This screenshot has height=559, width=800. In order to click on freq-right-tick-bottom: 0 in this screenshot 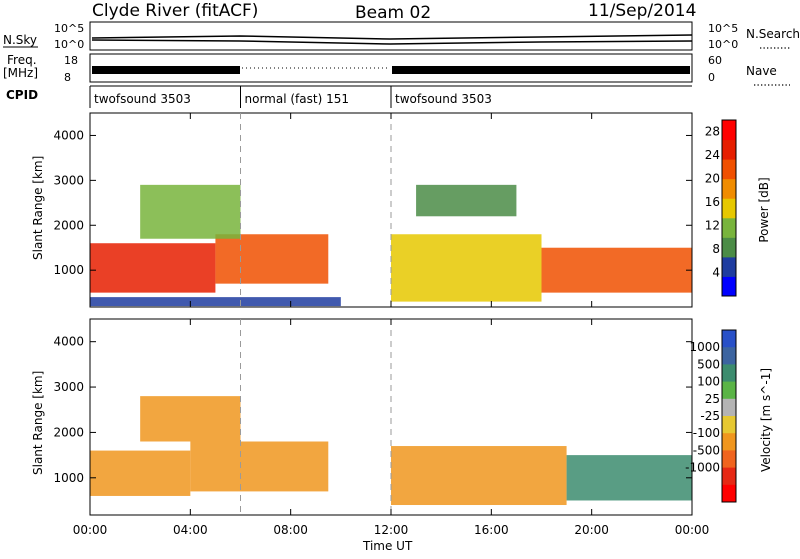, I will do `click(711, 77)`.